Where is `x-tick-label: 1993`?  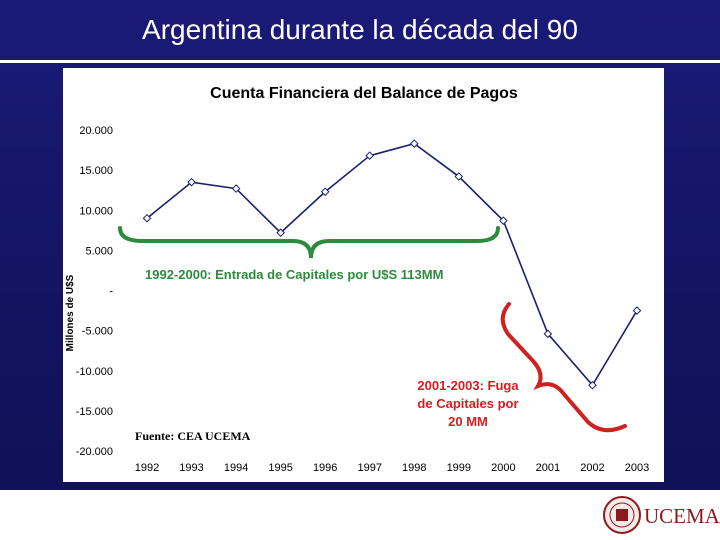 x-tick-label: 1993 is located at coordinates (191, 468).